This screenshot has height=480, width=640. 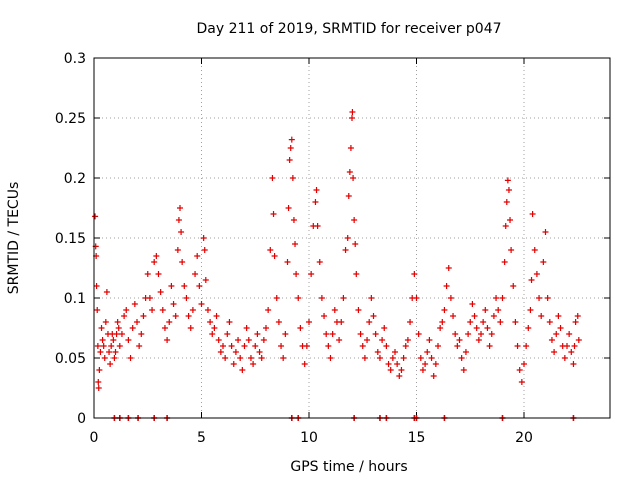 I want to click on y-tick-label: 0.15, so click(x=70, y=239).